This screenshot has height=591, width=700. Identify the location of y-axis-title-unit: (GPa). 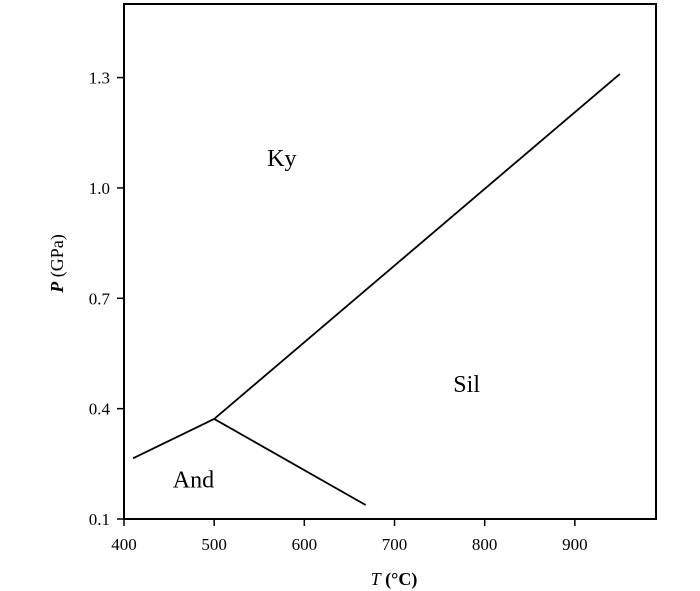
(57, 258).